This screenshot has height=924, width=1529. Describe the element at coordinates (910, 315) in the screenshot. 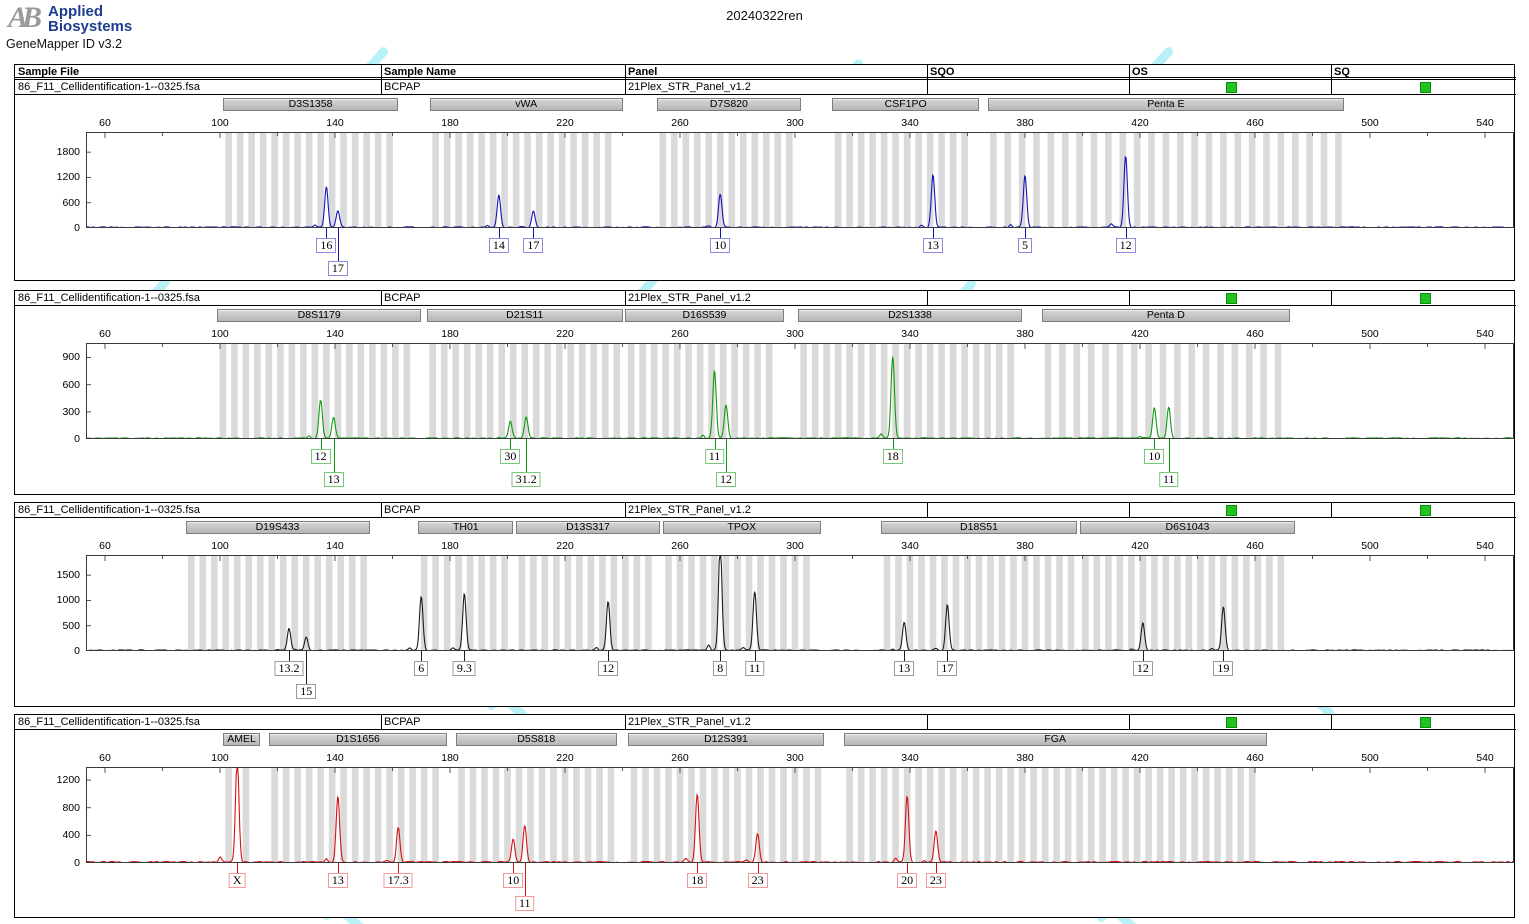

I see `marker-box-D2S1338: D2S1338` at that location.